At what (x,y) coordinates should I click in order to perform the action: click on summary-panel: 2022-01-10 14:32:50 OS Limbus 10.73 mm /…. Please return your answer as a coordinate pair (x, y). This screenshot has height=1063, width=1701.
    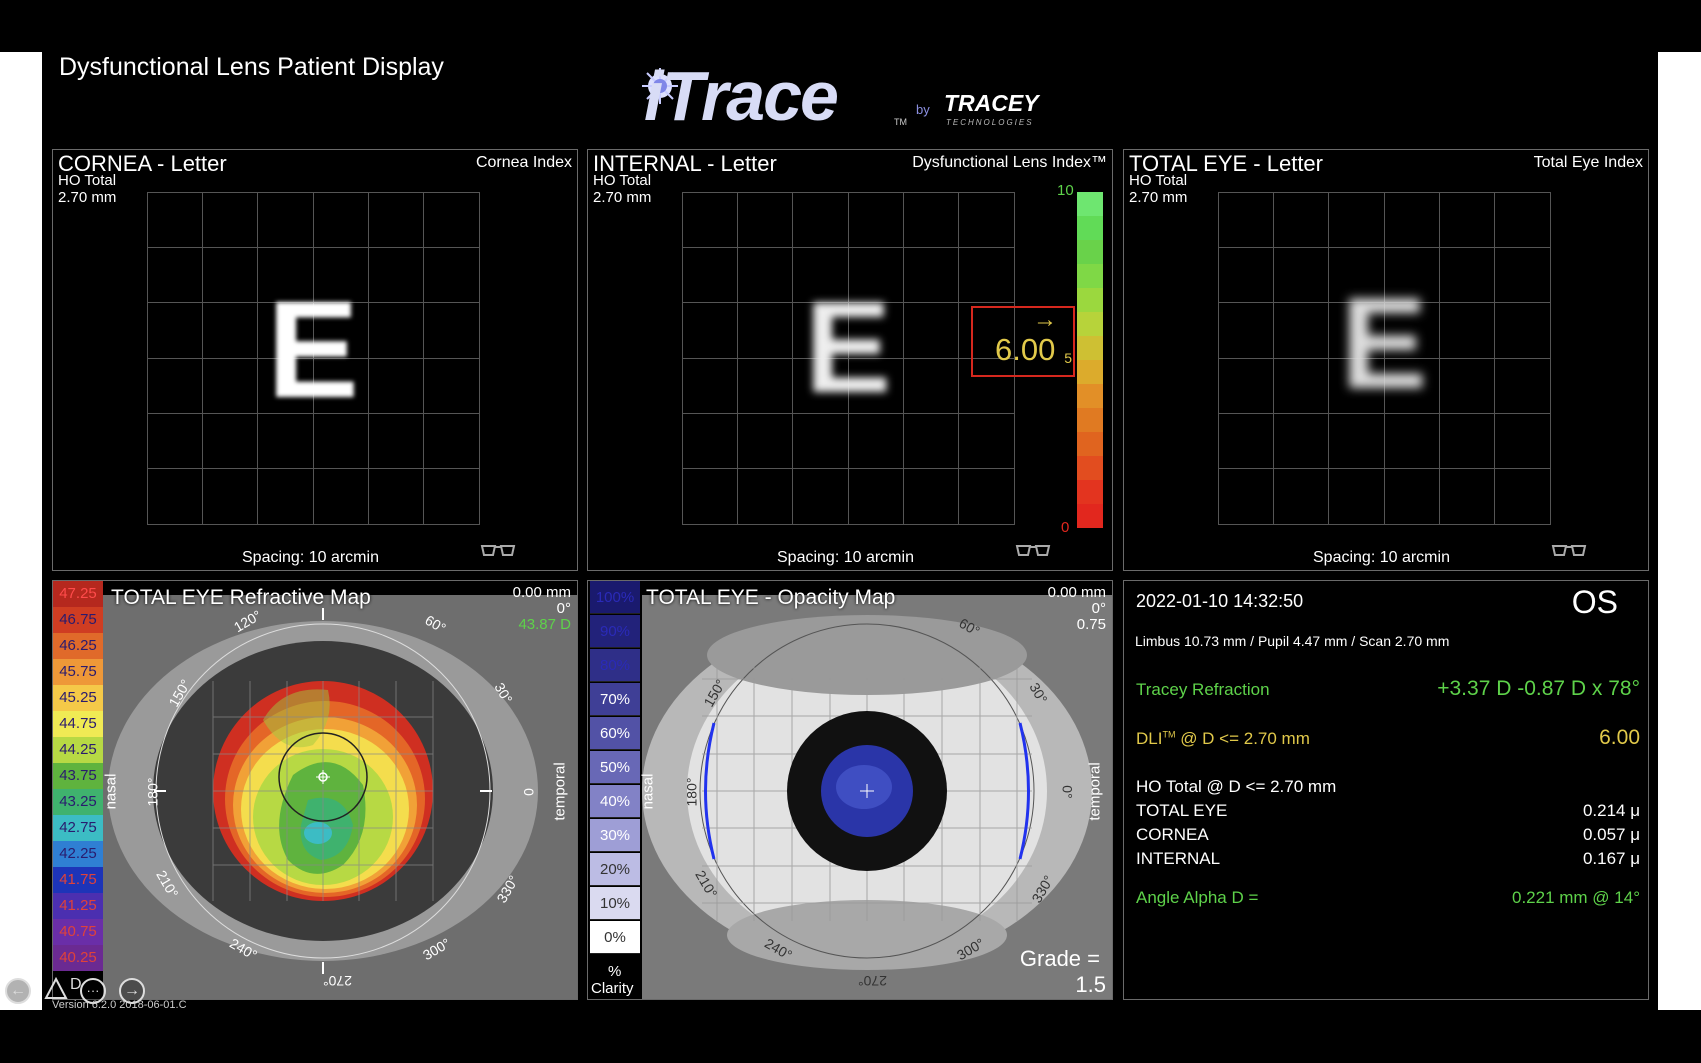
    Looking at the image, I should click on (1386, 790).